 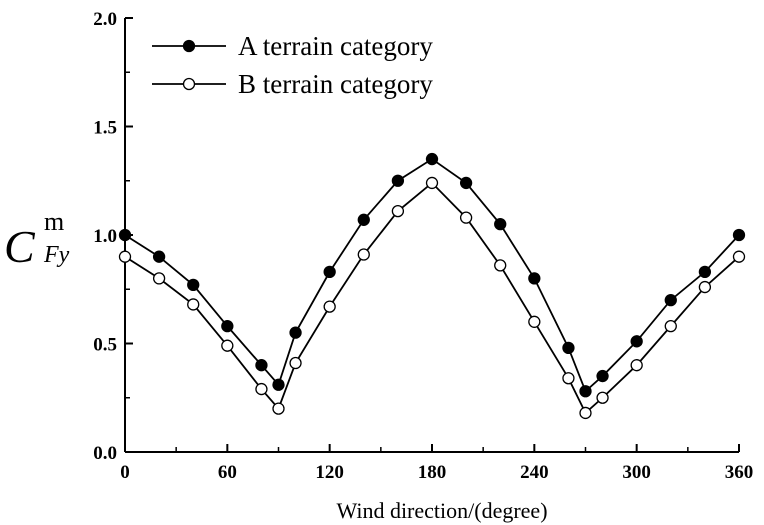 I want to click on y-tick-label: 2.0, so click(x=105, y=19).